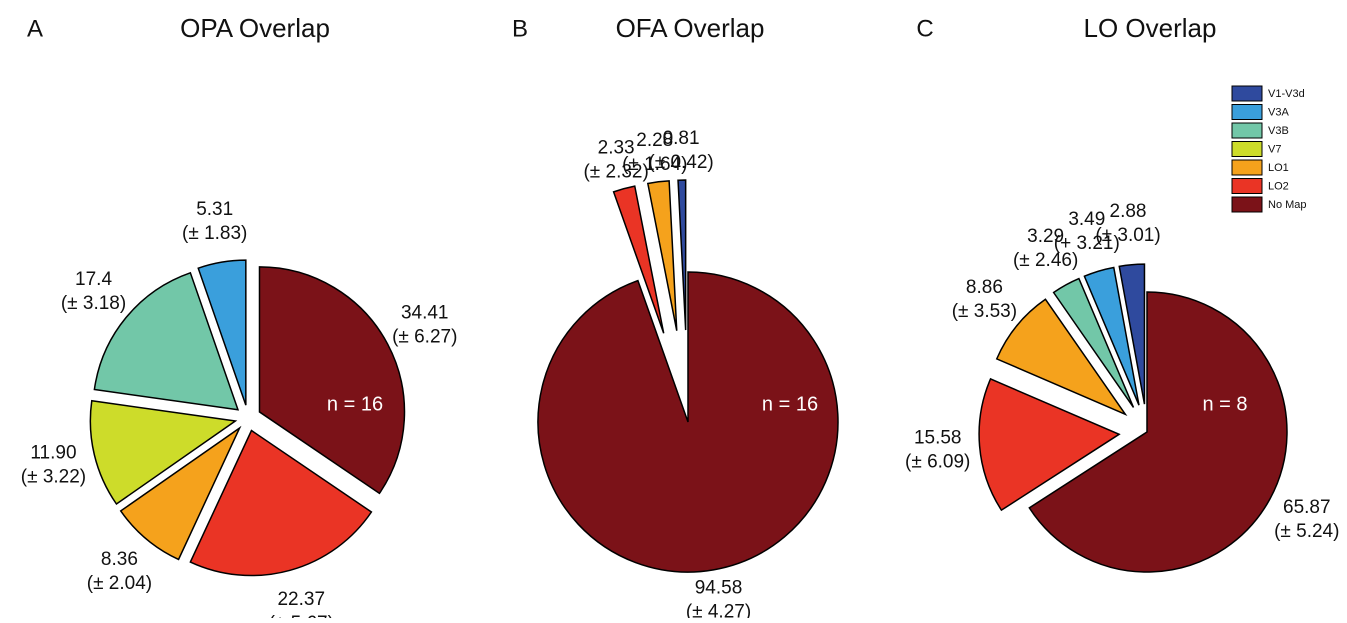 This screenshot has width=1347, height=623. Describe the element at coordinates (615, 172) in the screenshot. I see `error-label: (± 2.32)` at that location.